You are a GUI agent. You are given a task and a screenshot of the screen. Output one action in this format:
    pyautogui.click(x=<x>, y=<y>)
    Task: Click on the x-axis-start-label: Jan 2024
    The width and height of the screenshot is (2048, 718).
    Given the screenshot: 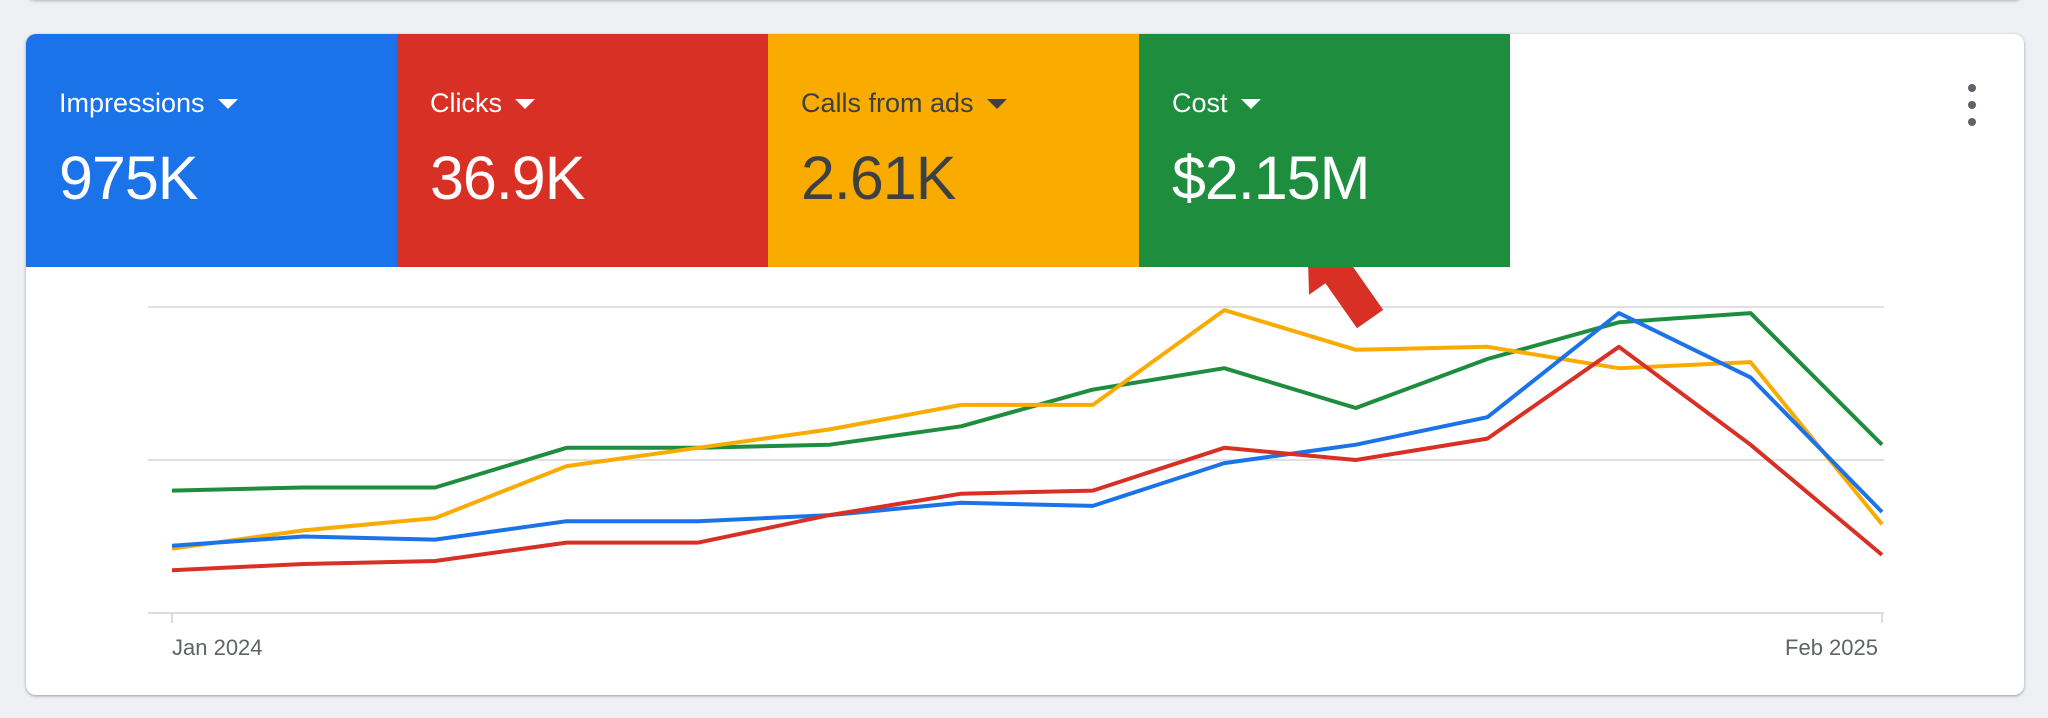 What is the action you would take?
    pyautogui.click(x=217, y=647)
    